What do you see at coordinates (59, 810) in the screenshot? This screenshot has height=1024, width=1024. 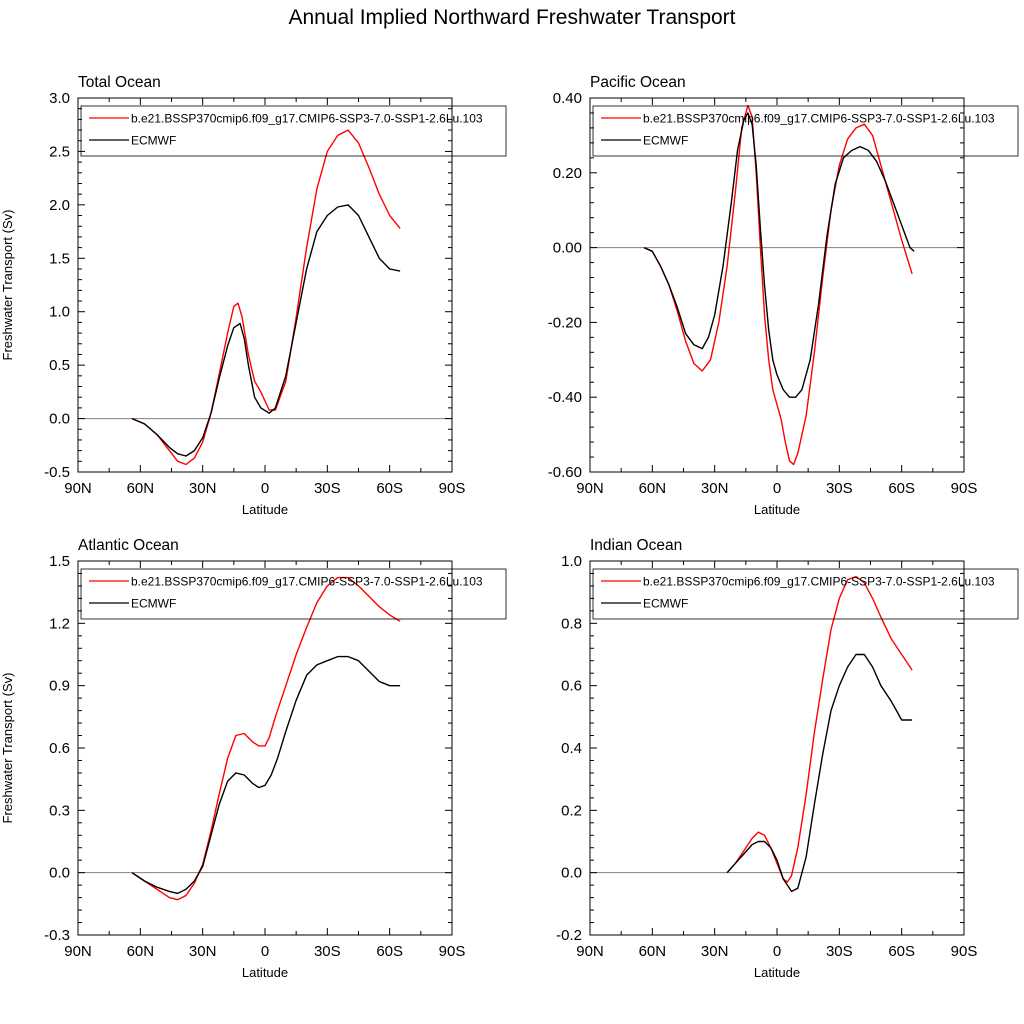 I see `y-tick-label: 0.3` at bounding box center [59, 810].